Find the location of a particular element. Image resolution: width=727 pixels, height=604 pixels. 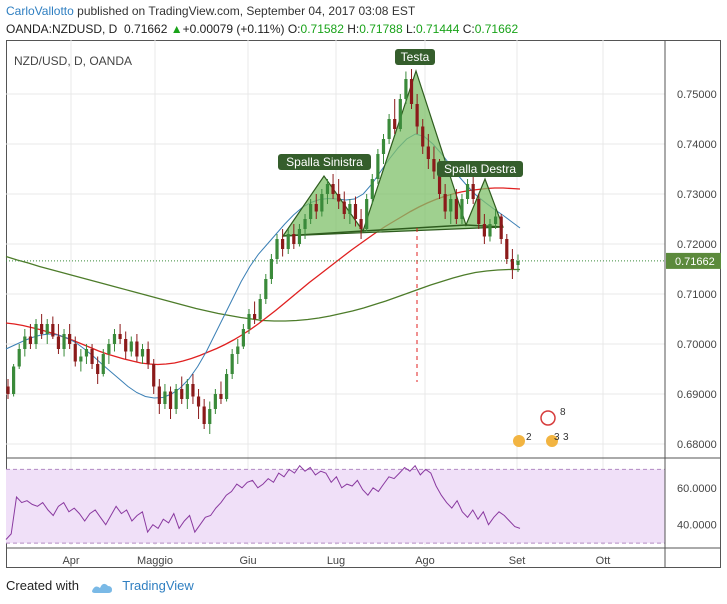

low-value: 0.71444 is located at coordinates (438, 29).